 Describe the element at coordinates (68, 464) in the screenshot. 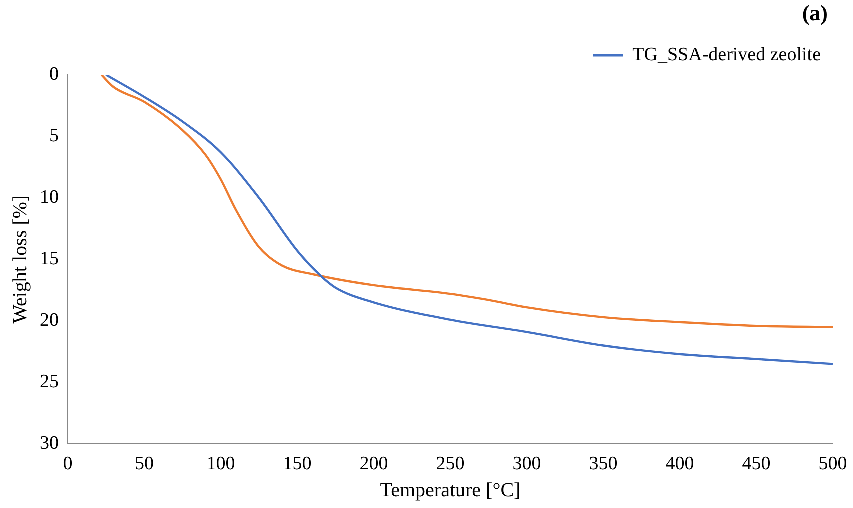

I see `x-tick-label: 0` at that location.